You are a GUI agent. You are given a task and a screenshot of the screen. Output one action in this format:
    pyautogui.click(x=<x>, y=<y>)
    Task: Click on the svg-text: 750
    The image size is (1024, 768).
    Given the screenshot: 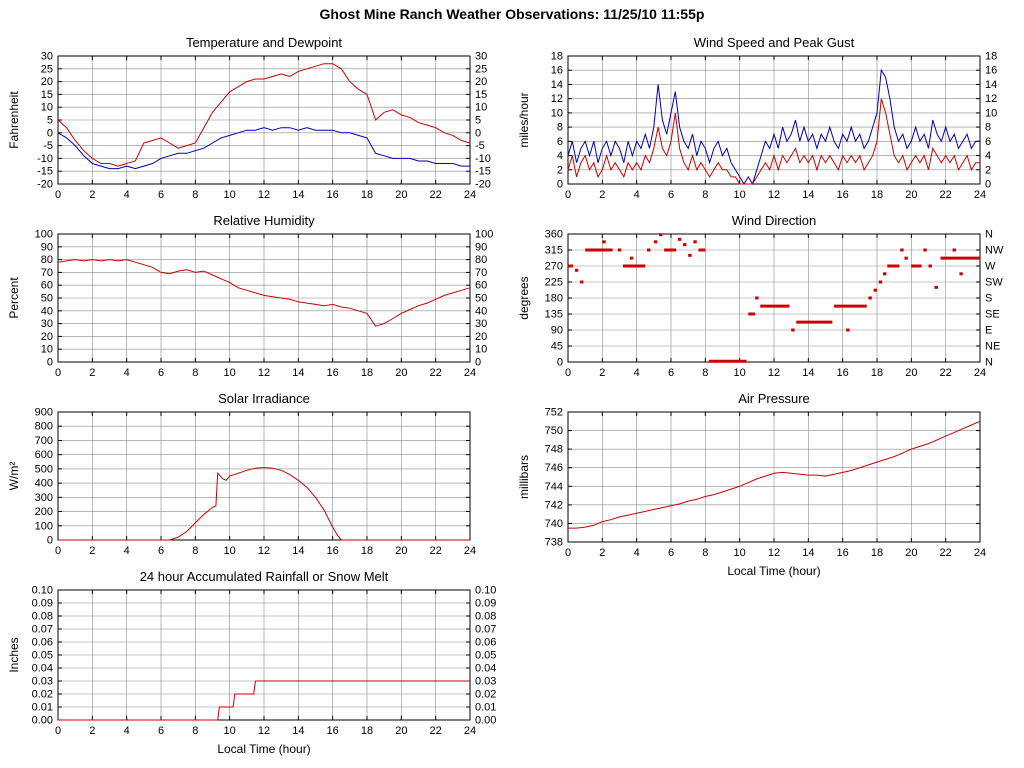 What is the action you would take?
    pyautogui.click(x=554, y=431)
    